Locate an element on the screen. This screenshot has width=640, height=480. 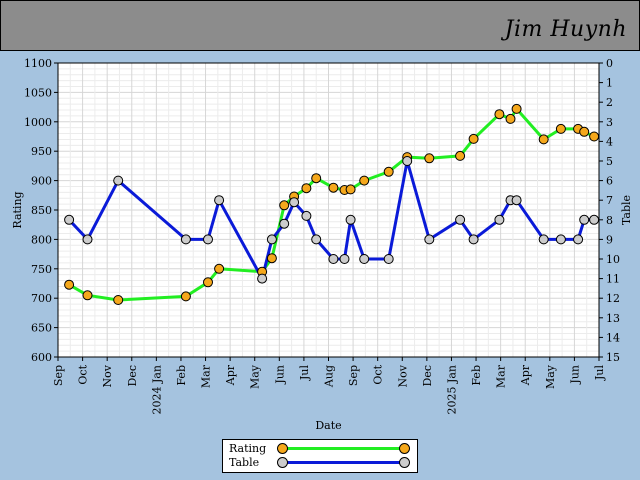
legend-marker-rating-start is located at coordinates (282, 448).